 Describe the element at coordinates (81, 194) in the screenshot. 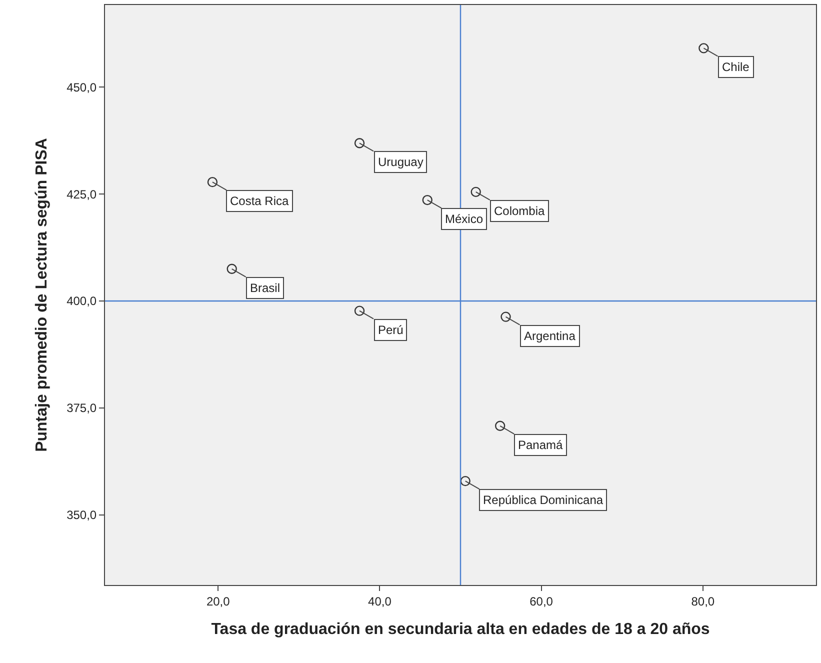

I see `y-tick-label: 425,0` at that location.